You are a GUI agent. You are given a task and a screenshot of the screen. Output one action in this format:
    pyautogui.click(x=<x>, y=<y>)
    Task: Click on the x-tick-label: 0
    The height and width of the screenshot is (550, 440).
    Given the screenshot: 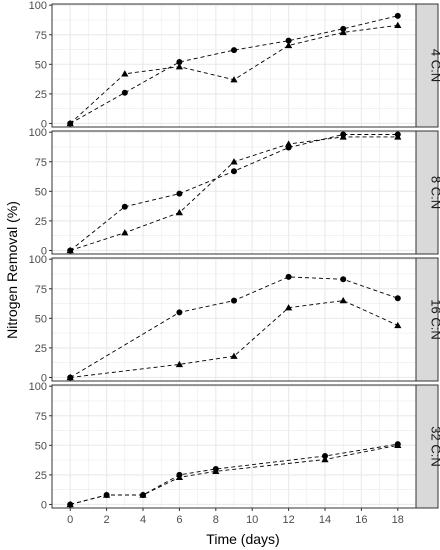 What is the action you would take?
    pyautogui.click(x=70, y=520)
    